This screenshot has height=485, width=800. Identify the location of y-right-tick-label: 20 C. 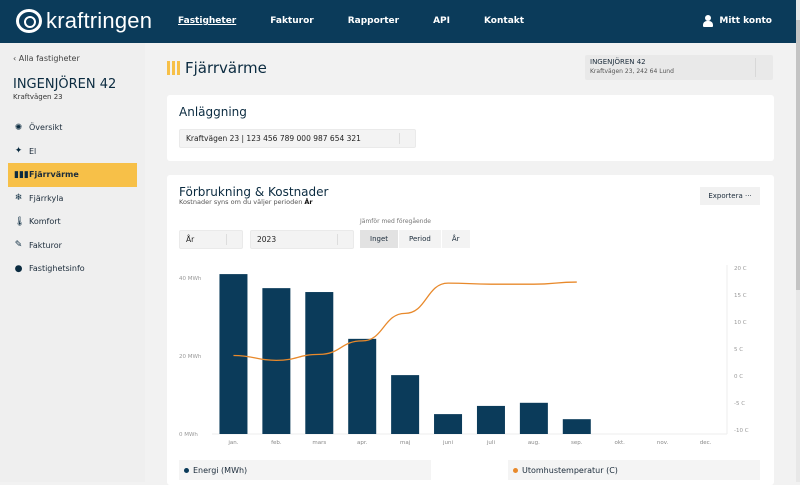
(740, 269).